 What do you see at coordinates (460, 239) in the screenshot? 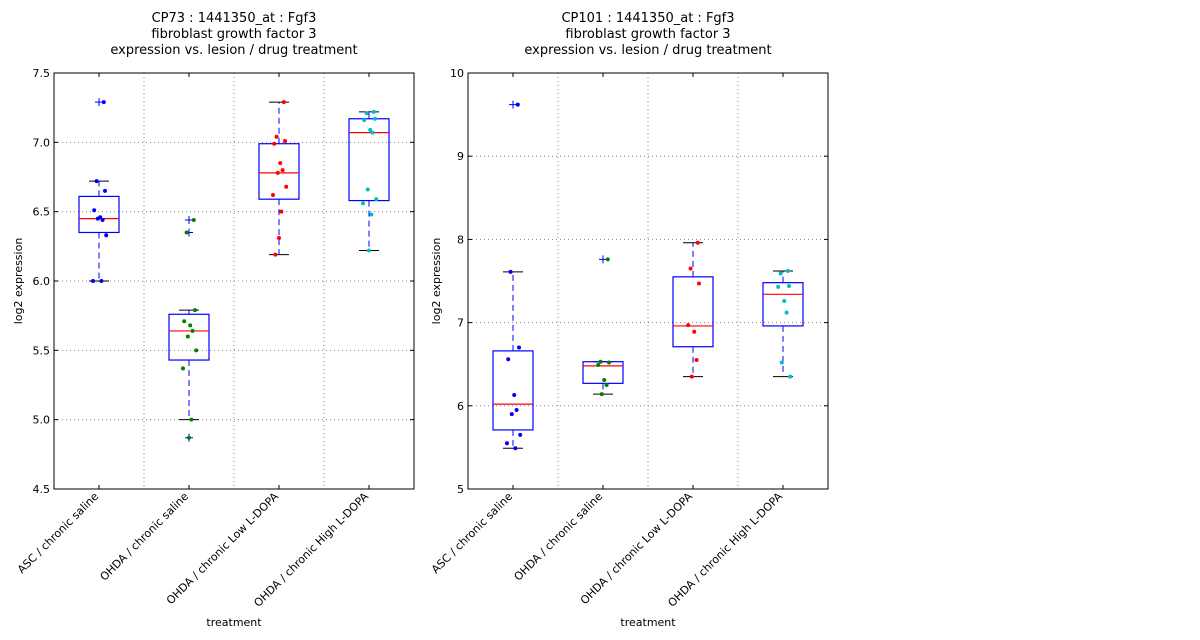
I see `y-tick-label: 8` at bounding box center [460, 239].